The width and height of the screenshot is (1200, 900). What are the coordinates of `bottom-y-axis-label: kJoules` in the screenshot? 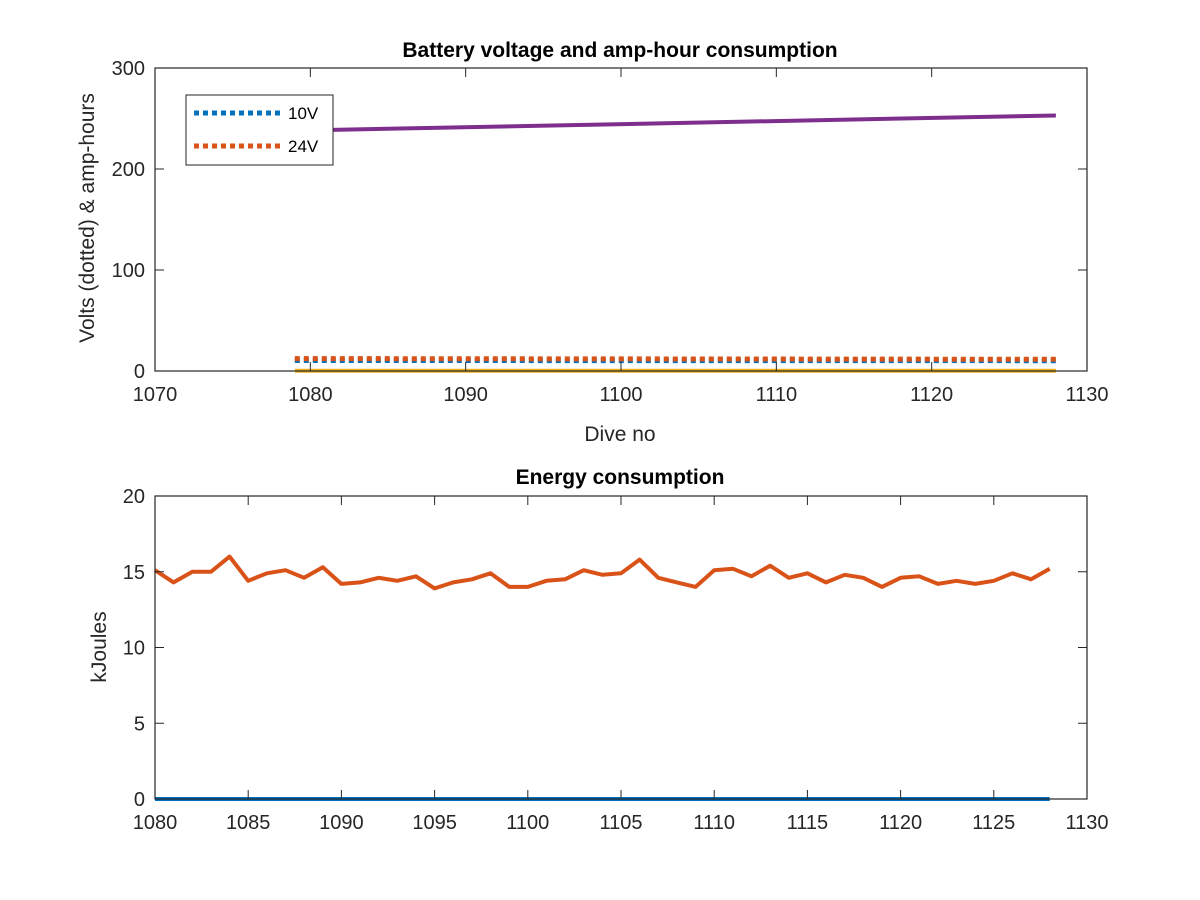 It's located at (99, 646).